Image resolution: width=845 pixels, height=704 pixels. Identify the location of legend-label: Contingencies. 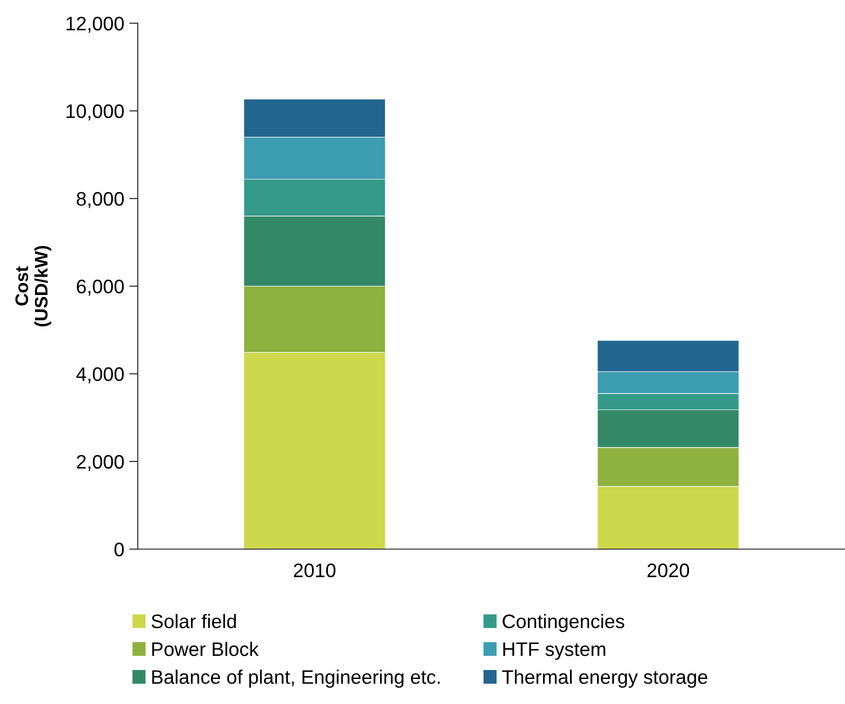
(563, 623).